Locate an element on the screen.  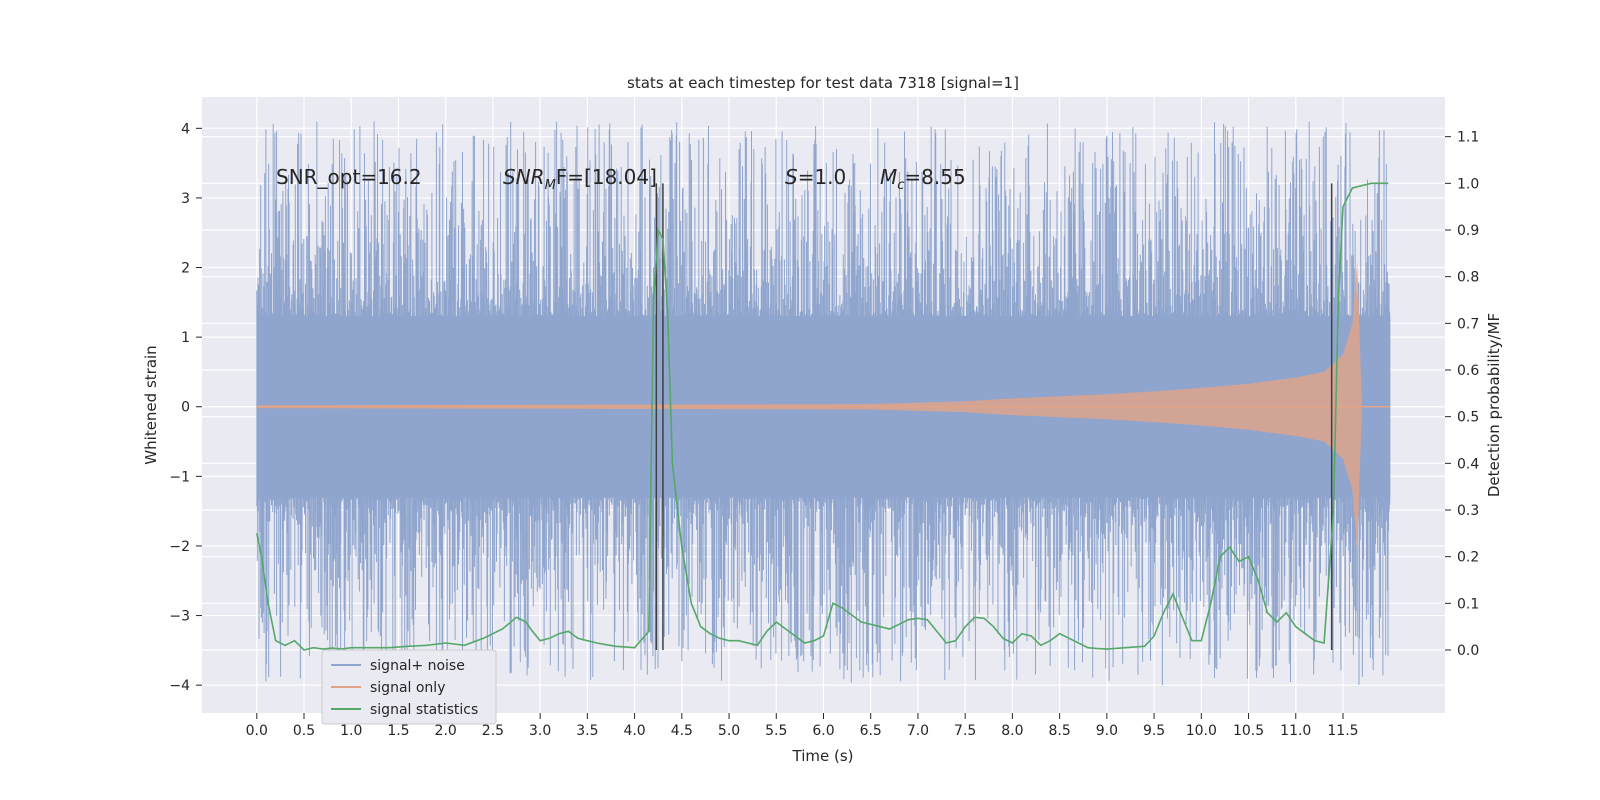
x-tick-label: 2.0 is located at coordinates (446, 731).